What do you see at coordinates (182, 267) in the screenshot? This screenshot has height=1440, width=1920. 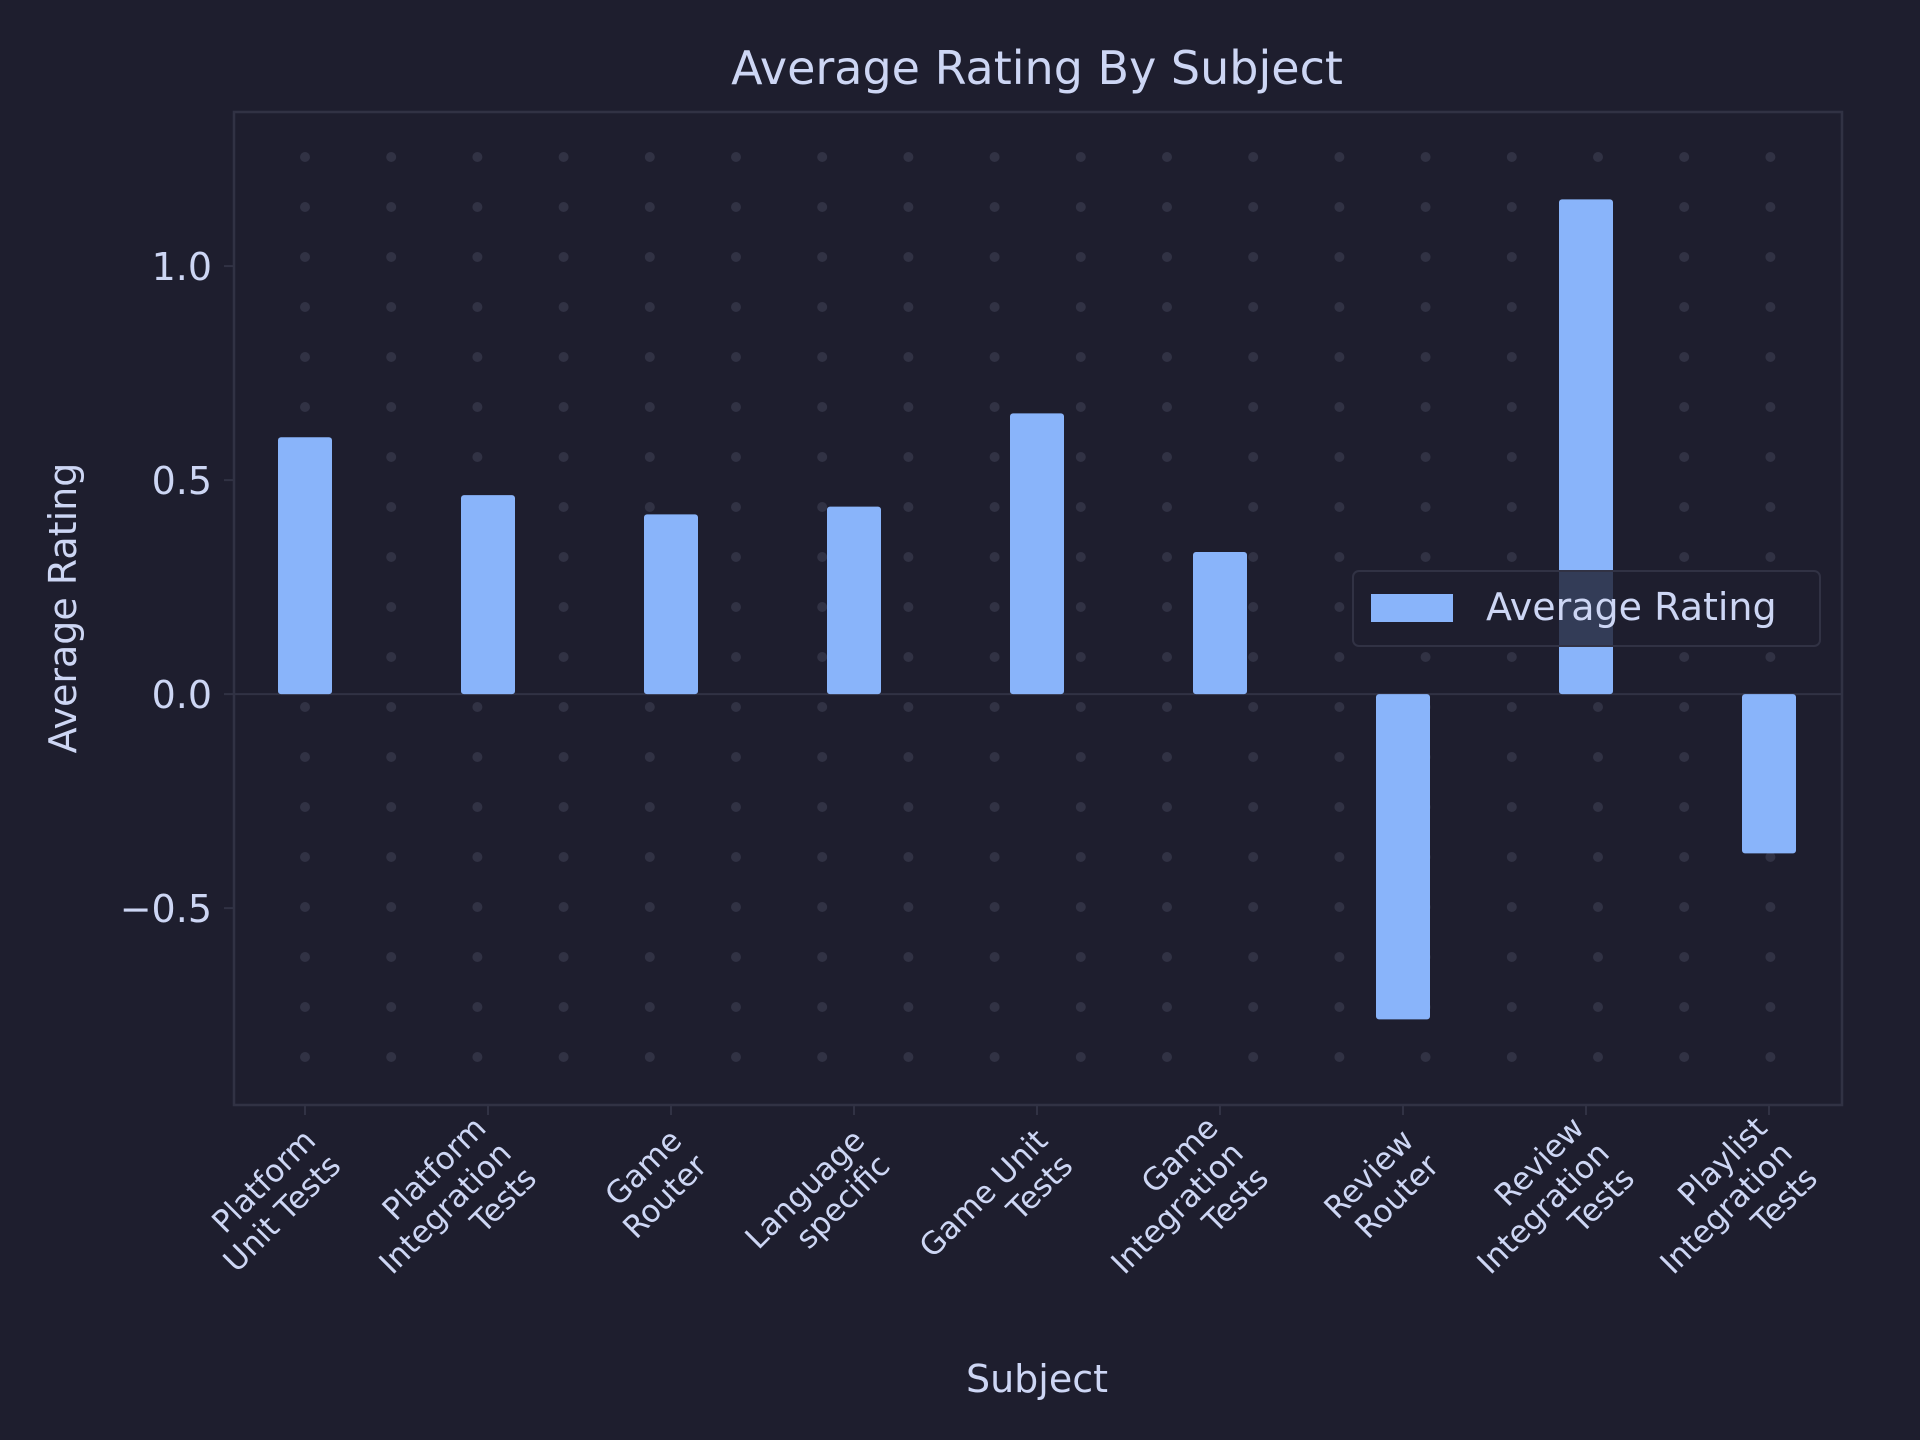 I see `y-tick-label: 1.0` at bounding box center [182, 267].